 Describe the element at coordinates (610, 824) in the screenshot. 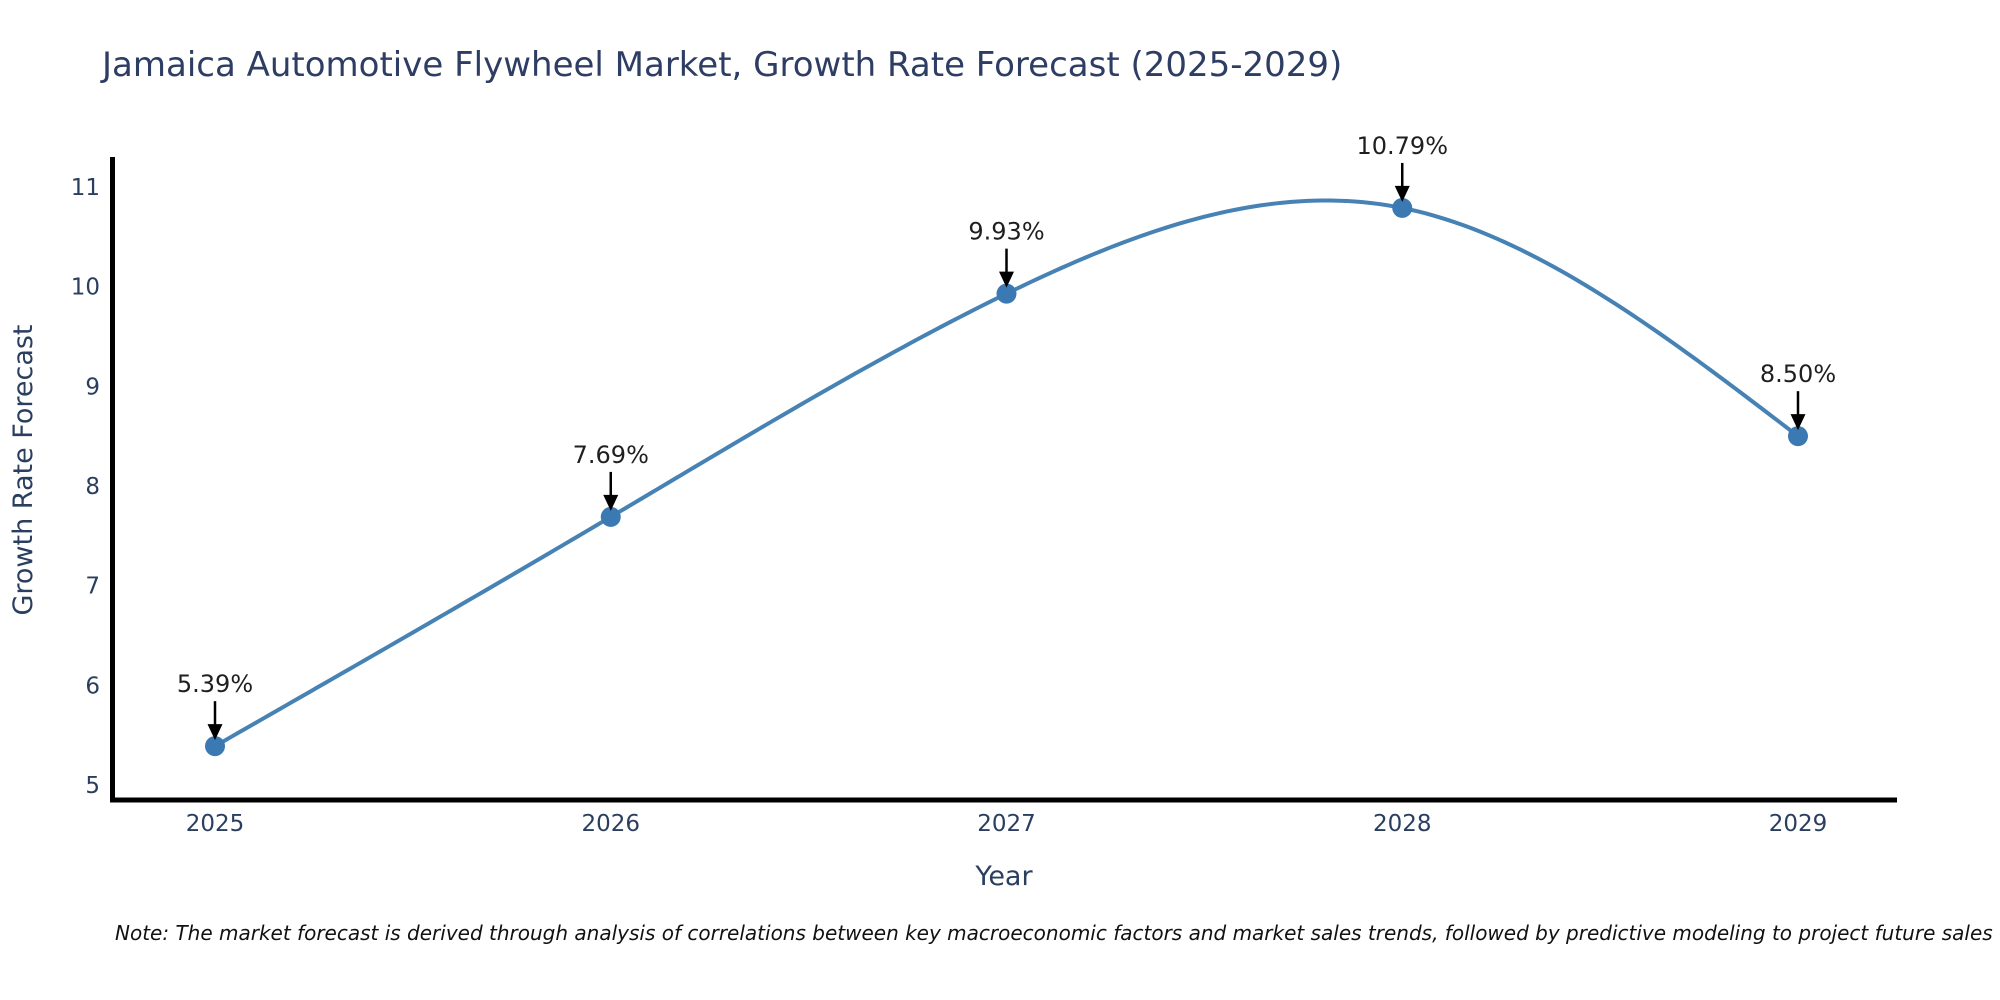

I see `x-tick-label: 2026` at that location.